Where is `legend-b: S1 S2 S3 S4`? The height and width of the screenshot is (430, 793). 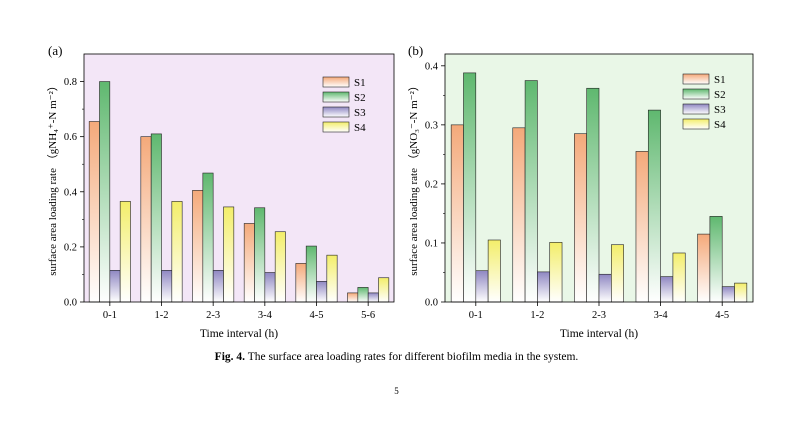 legend-b: S1 S2 S3 S4 is located at coordinates (704, 102).